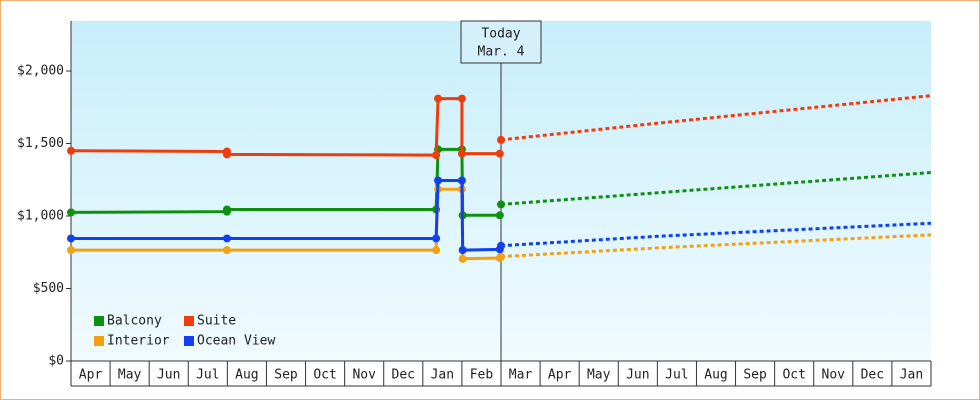 The image size is (980, 400). What do you see at coordinates (500, 34) in the screenshot?
I see `today-label: Today` at bounding box center [500, 34].